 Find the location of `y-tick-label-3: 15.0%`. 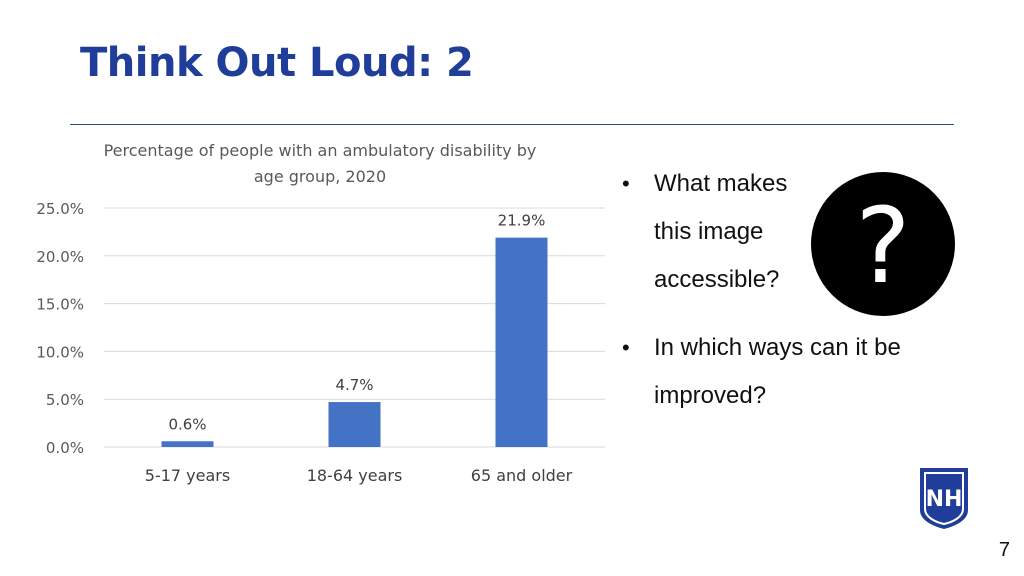

y-tick-label-3: 15.0% is located at coordinates (60, 305).